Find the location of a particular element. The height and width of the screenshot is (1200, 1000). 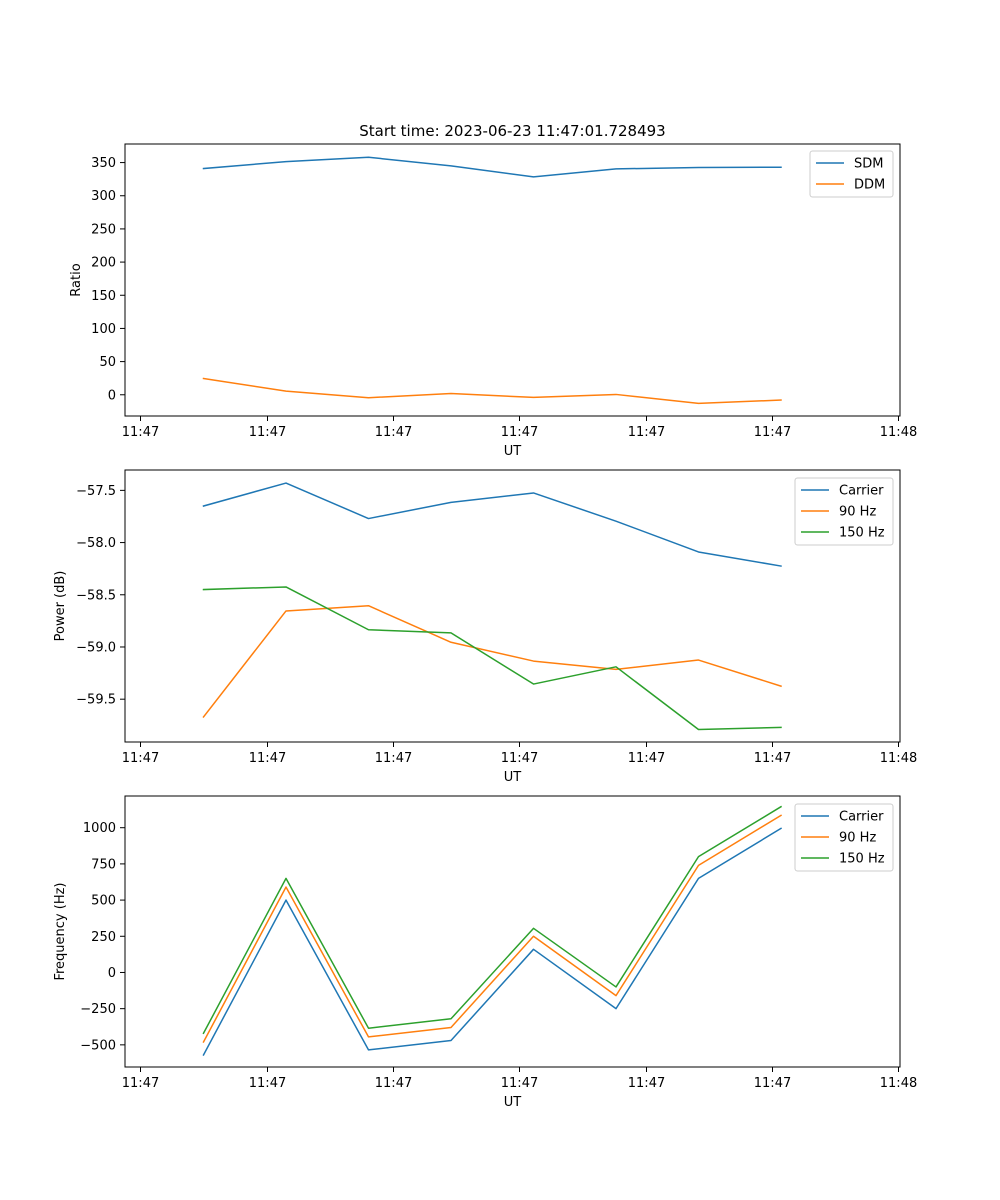

y-tick-label: −59.0 is located at coordinates (96, 647).